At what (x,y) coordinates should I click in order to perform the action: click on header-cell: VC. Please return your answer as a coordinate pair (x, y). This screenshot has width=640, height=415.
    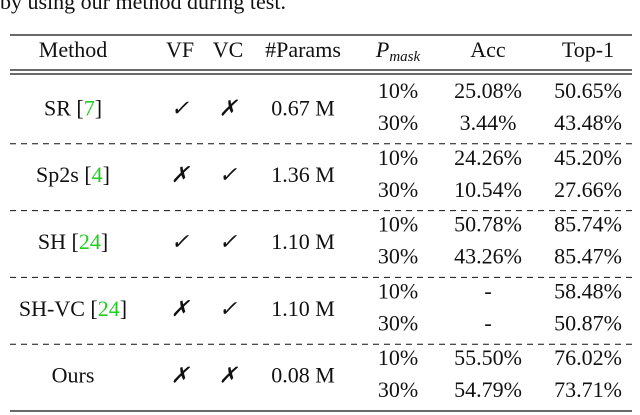
    Looking at the image, I should click on (228, 49).